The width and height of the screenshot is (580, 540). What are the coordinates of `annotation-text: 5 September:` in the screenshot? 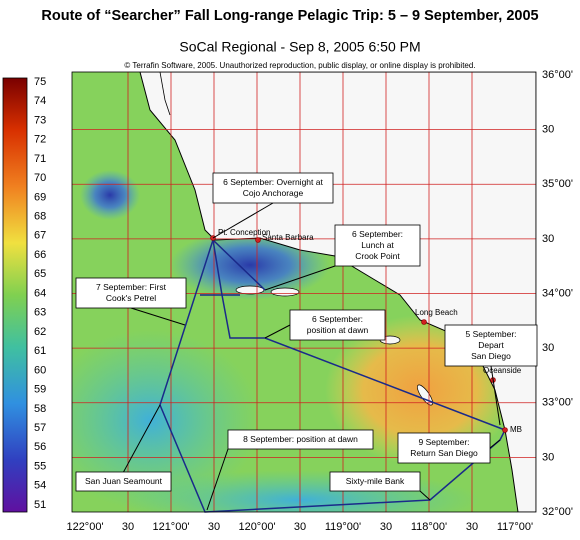 It's located at (490, 334).